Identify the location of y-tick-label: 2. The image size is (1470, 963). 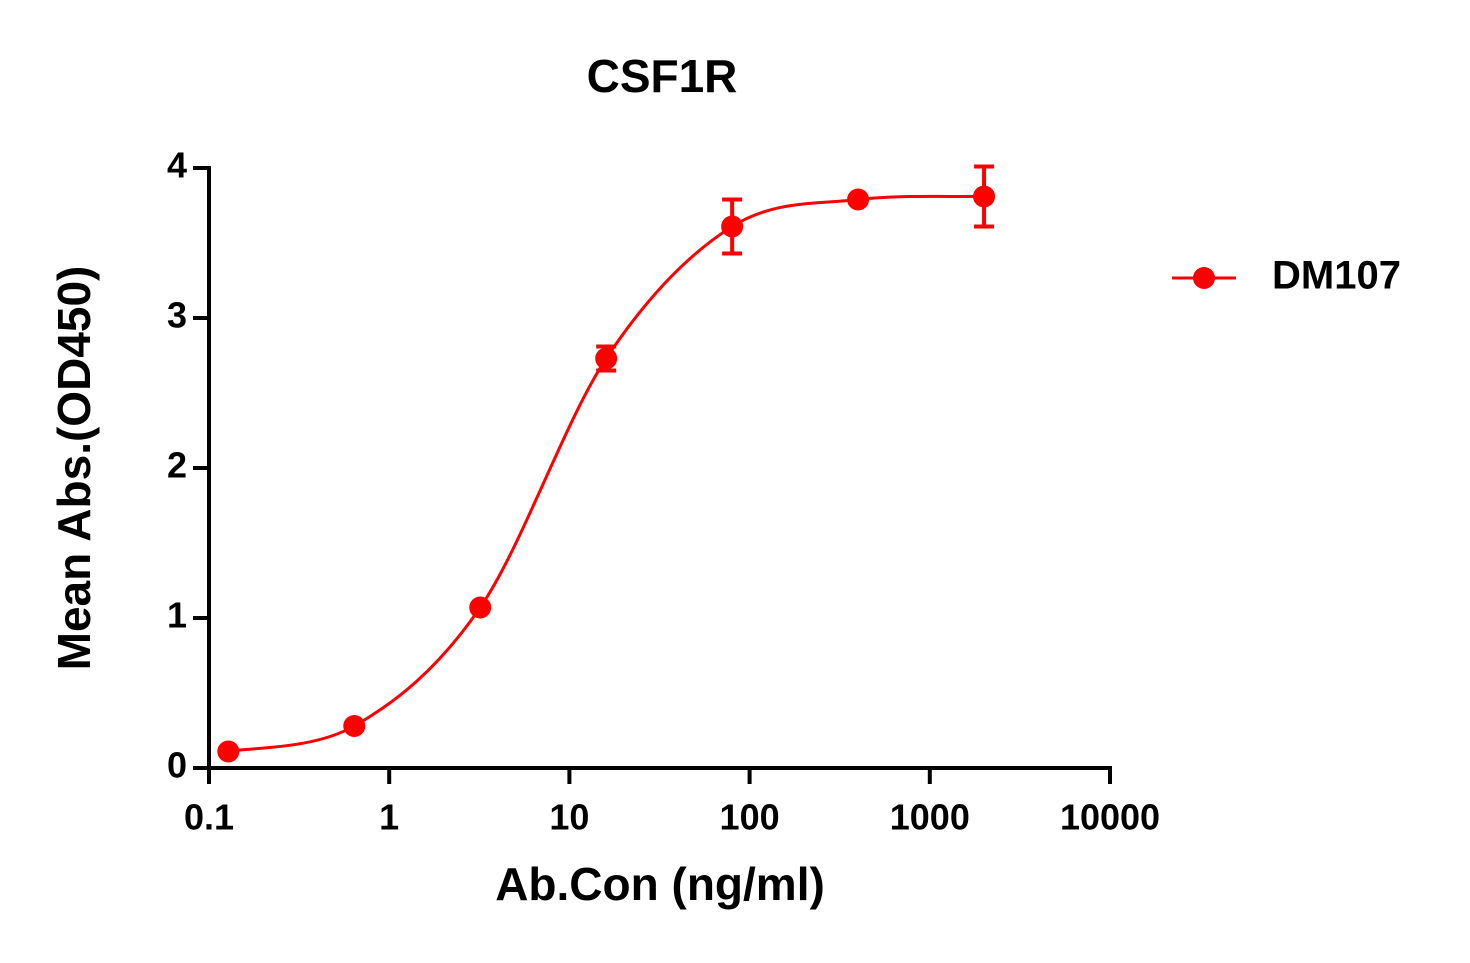
(177, 465).